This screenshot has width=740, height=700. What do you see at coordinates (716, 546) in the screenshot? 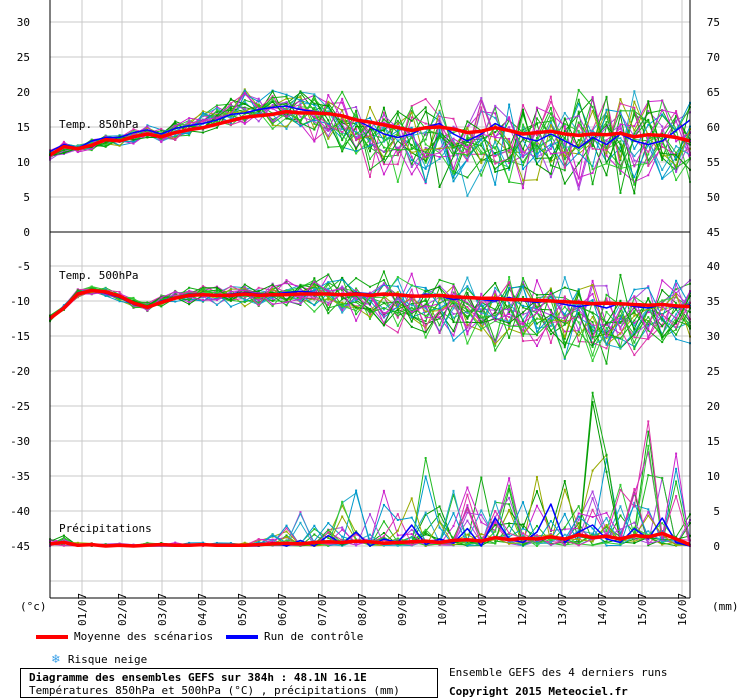
I see `y-tick-label-right: 0` at bounding box center [716, 546].